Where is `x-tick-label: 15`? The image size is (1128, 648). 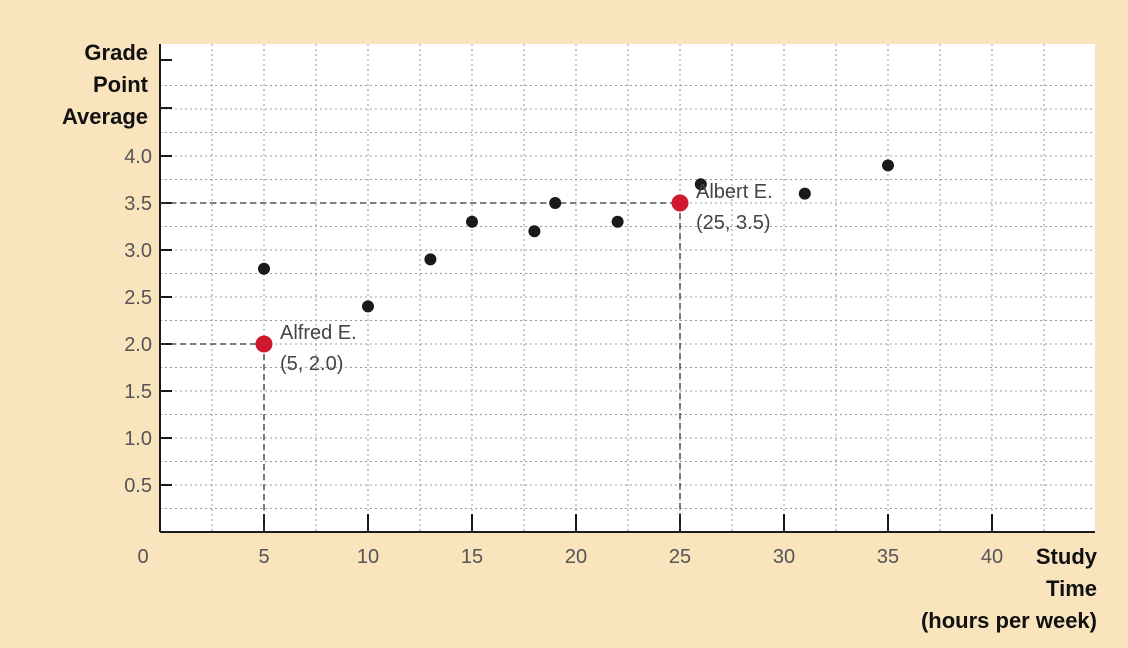 x-tick-label: 15 is located at coordinates (472, 557).